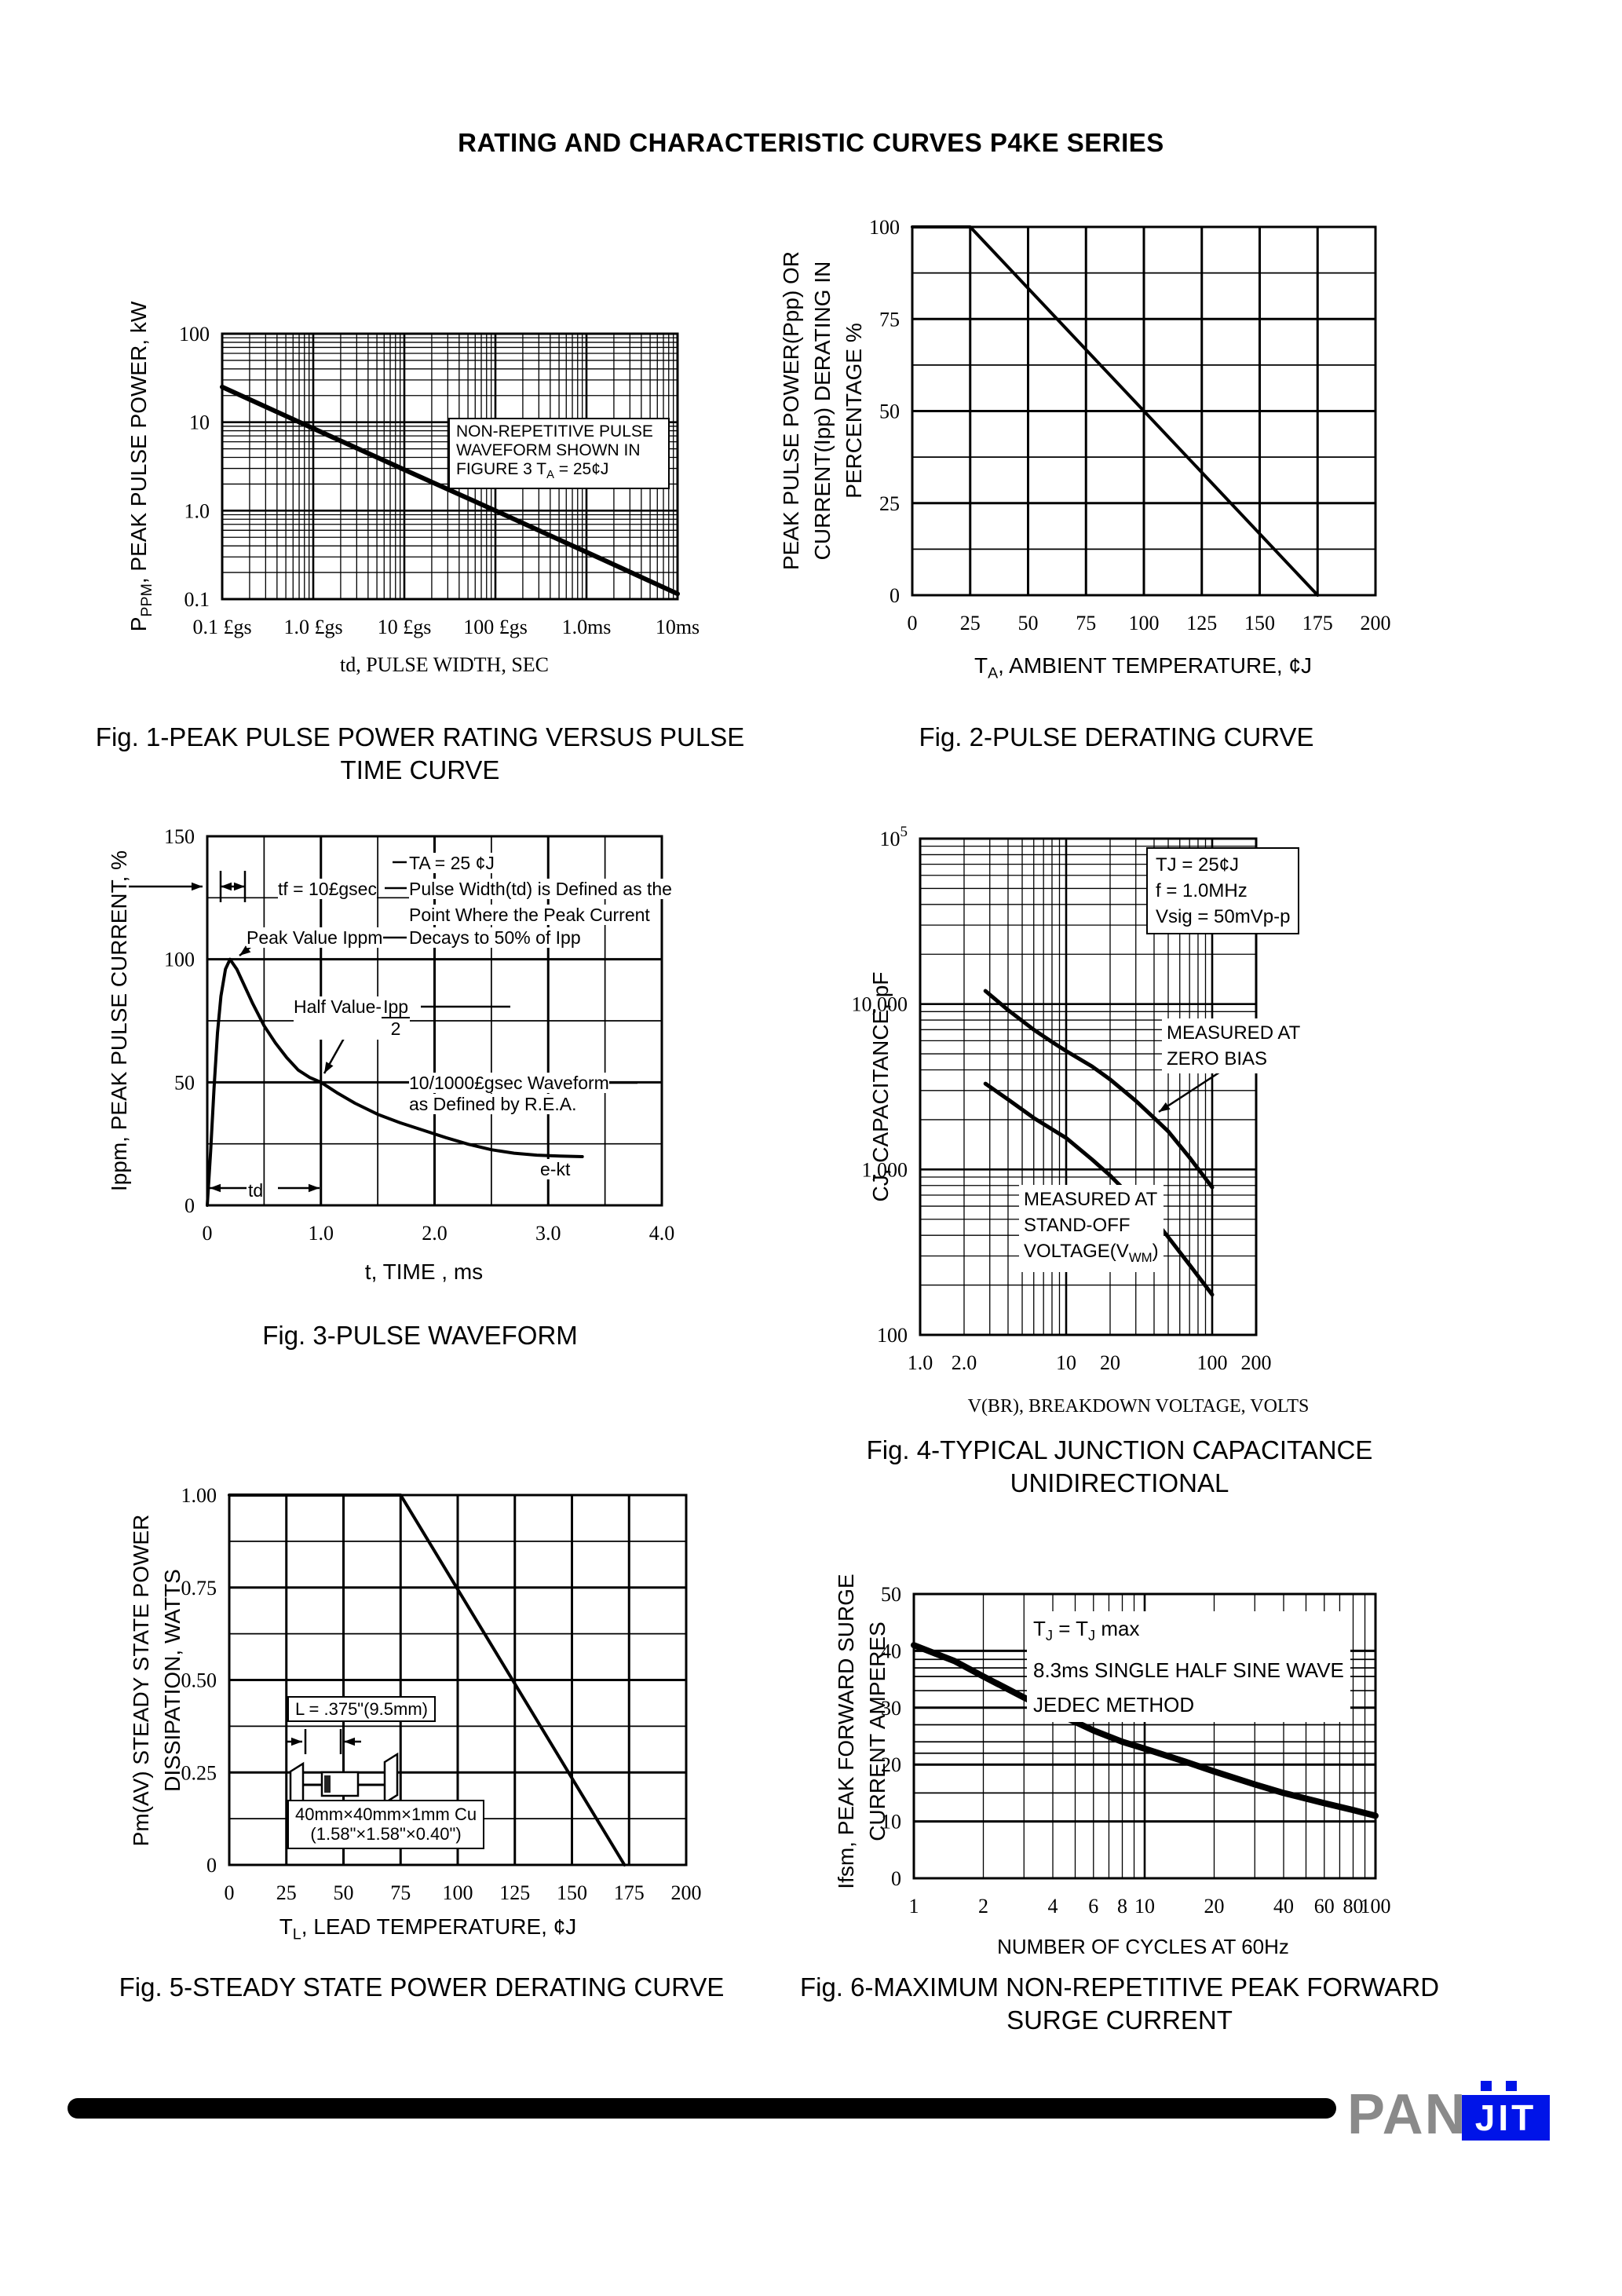  What do you see at coordinates (1353, 1906) in the screenshot?
I see `svg-text: 80` at bounding box center [1353, 1906].